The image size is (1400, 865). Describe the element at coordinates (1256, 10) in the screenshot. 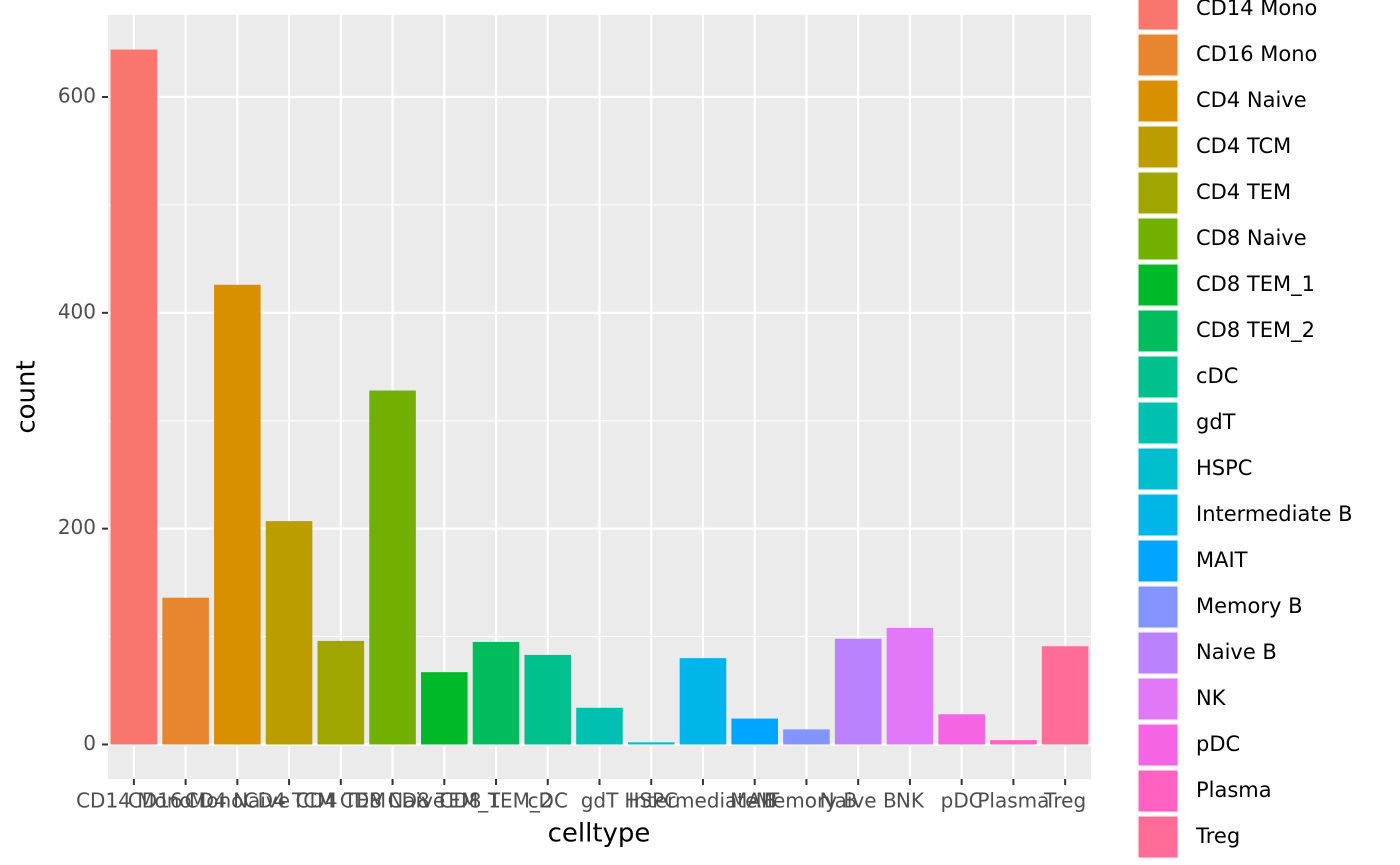

I see `legend-label: CD14 Mono` at that location.